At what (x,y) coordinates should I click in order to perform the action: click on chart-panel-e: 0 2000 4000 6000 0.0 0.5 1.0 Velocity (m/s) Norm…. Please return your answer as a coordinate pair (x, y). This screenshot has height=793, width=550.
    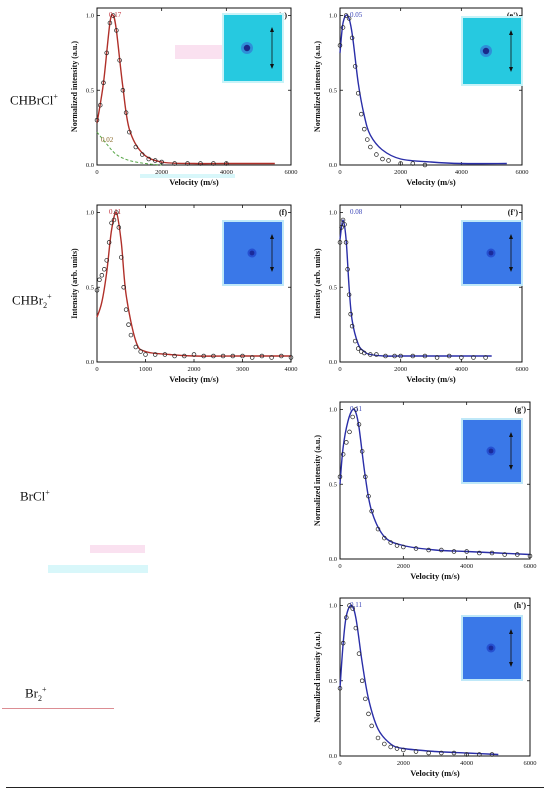
    Looking at the image, I should click on (184, 97).